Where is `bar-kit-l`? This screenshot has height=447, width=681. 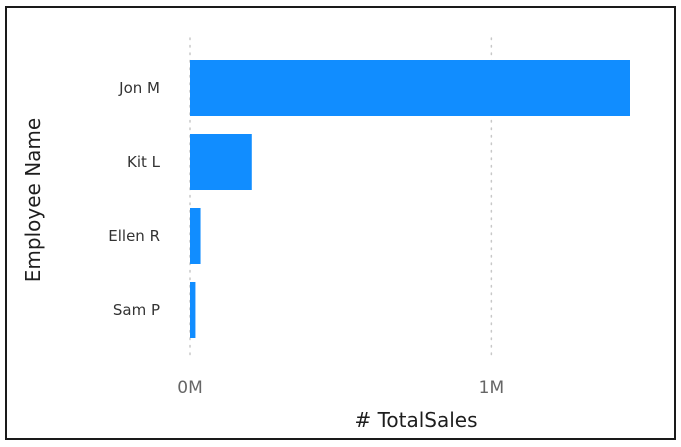
bar-kit-l is located at coordinates (221, 162).